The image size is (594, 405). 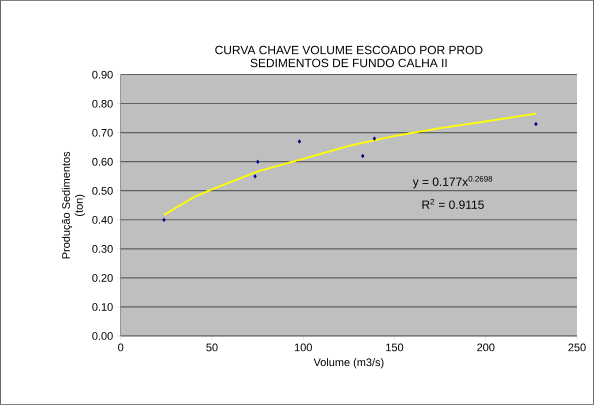 What do you see at coordinates (102, 249) in the screenshot?
I see `y-tick-label: 0.30` at bounding box center [102, 249].